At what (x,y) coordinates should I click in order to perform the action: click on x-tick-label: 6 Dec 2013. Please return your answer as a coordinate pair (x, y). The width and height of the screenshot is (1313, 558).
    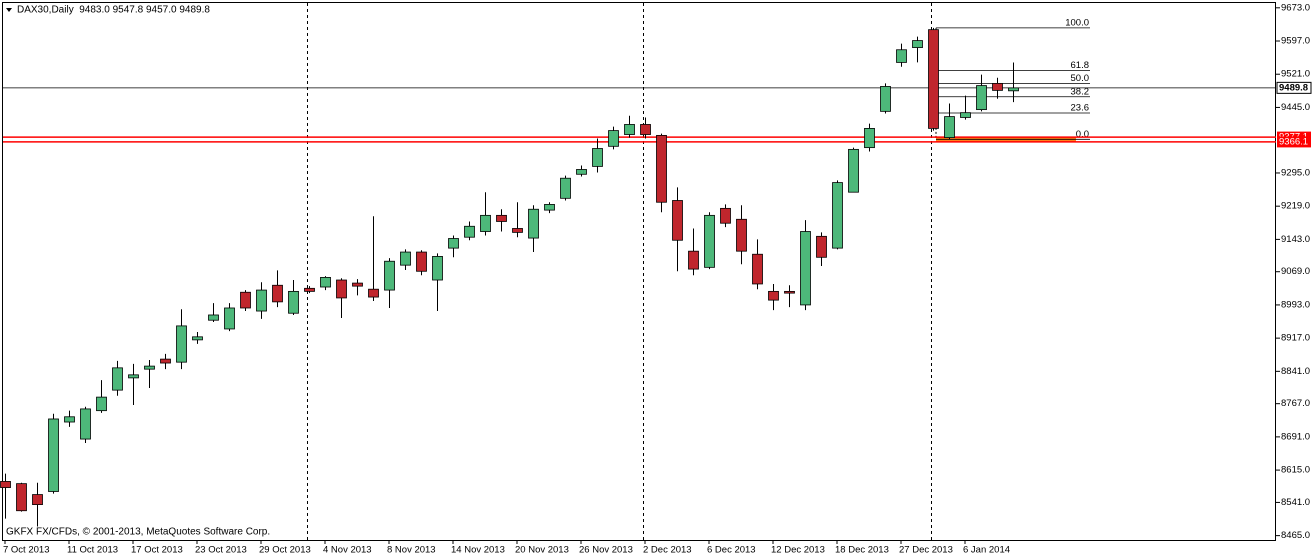
    Looking at the image, I should click on (731, 550).